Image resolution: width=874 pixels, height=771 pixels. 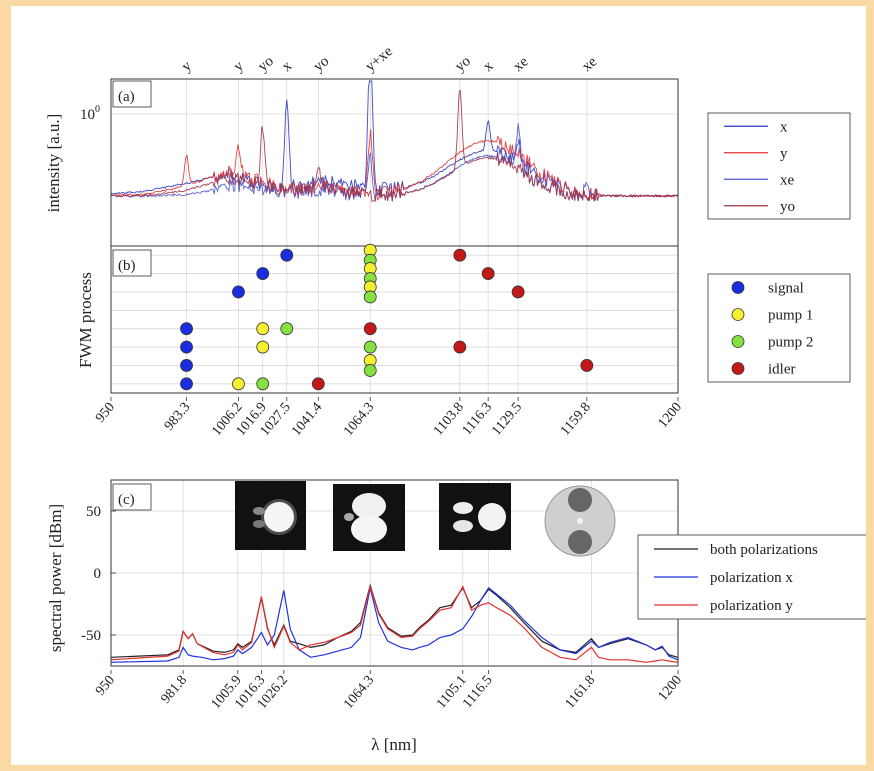 What do you see at coordinates (784, 127) in the screenshot?
I see `panel-a-legend-entry: x` at bounding box center [784, 127].